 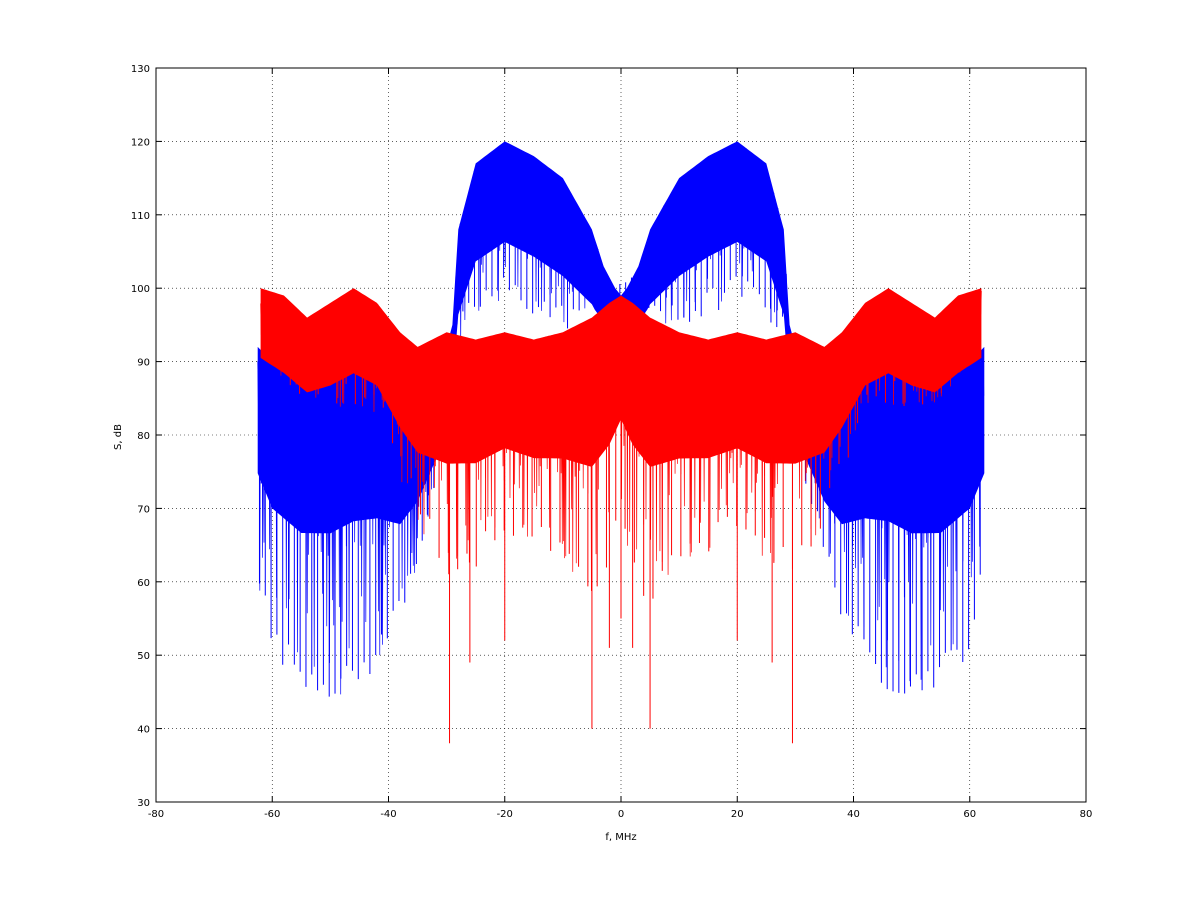 I want to click on x-tick-label: 40, so click(x=853, y=814).